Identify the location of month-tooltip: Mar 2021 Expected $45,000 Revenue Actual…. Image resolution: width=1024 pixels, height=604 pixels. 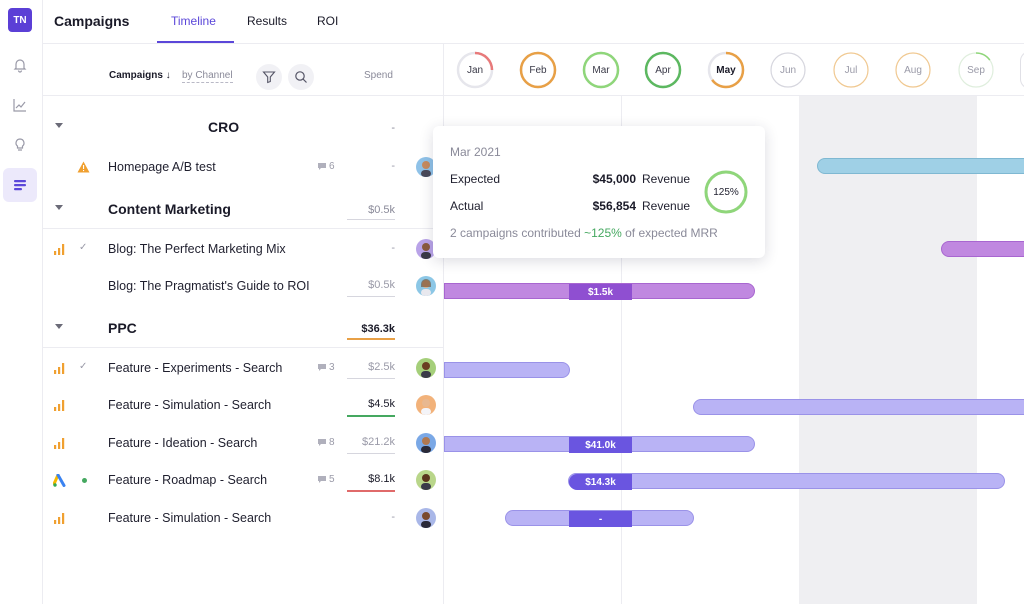
(599, 192).